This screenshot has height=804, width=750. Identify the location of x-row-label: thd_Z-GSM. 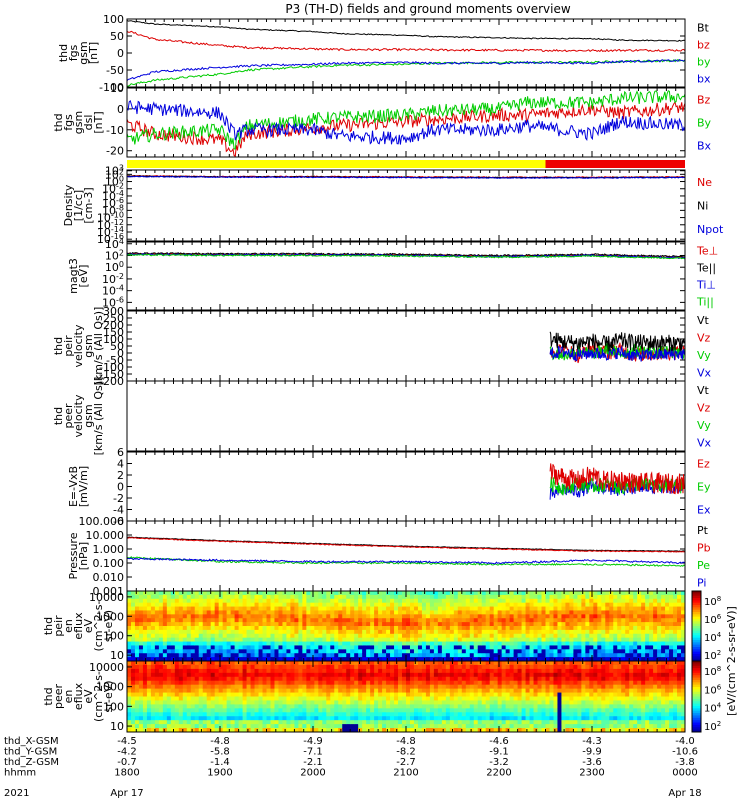
(31, 762).